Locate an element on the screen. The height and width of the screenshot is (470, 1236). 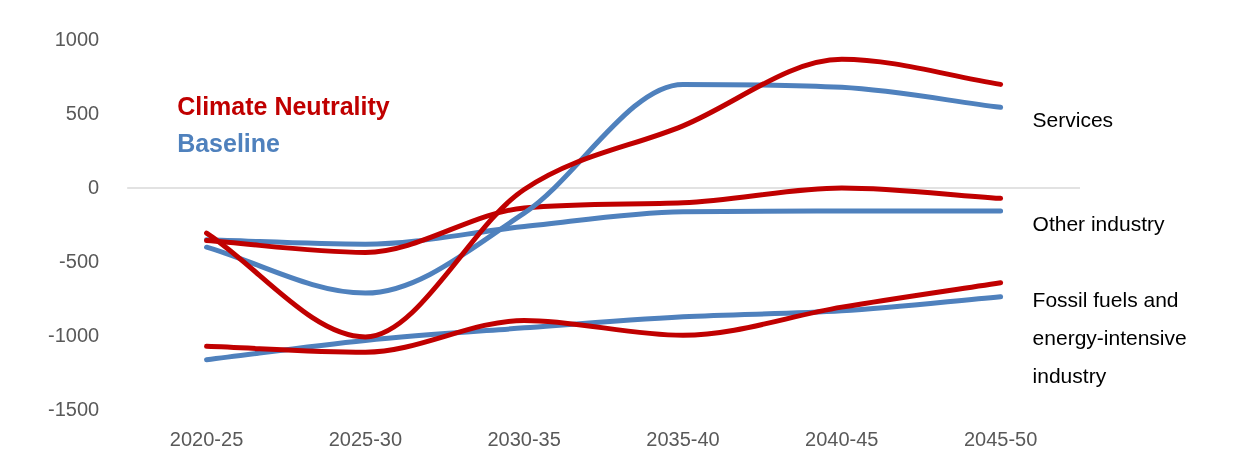
x-tick-label: 2045-50 is located at coordinates (1000, 438).